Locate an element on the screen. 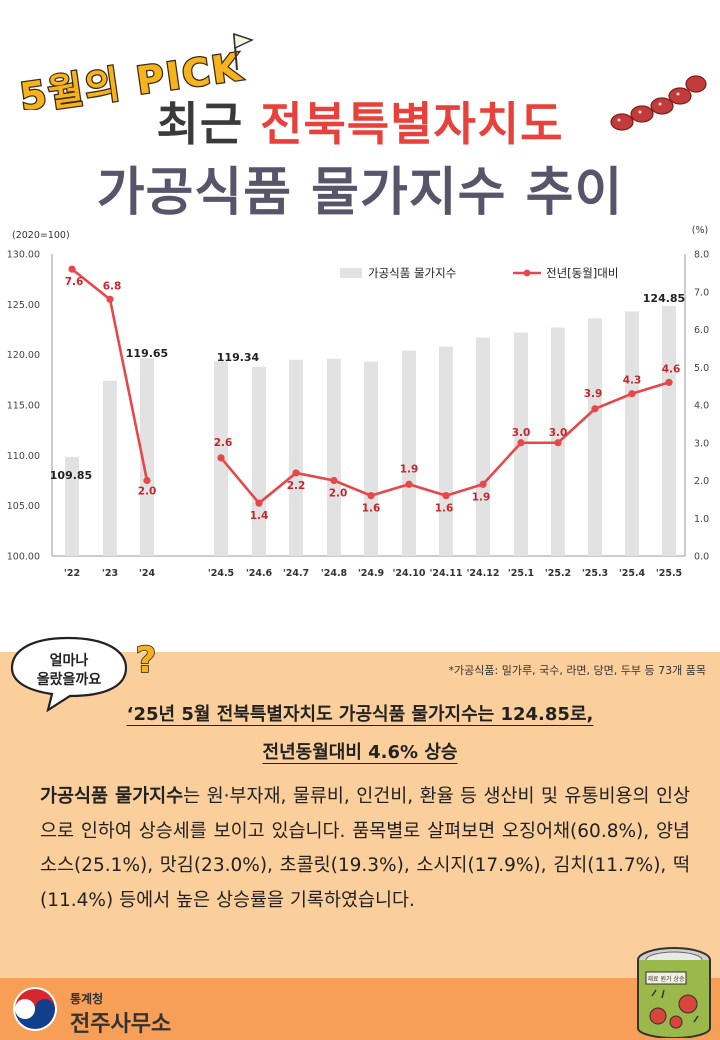 This screenshot has height=1040, width=720. headline-line2: 전년동월대비 4.6% 상승 is located at coordinates (360, 752).